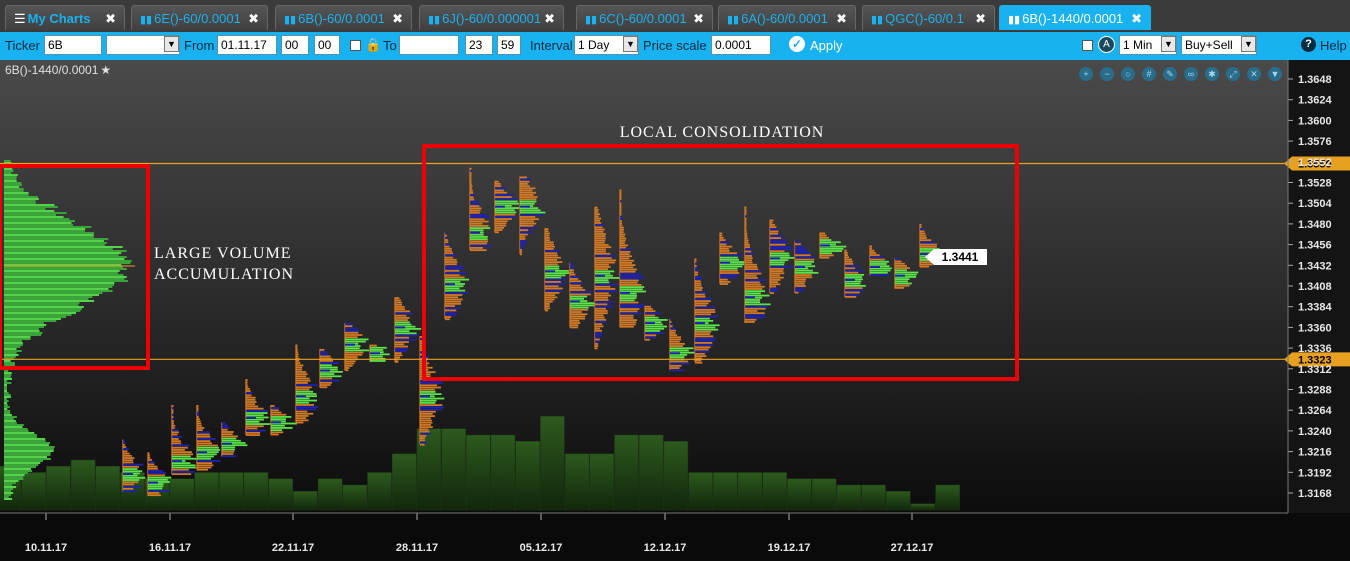 This screenshot has height=561, width=1350. What do you see at coordinates (1086, 74) in the screenshot?
I see `zoom-in-icon: +` at bounding box center [1086, 74].